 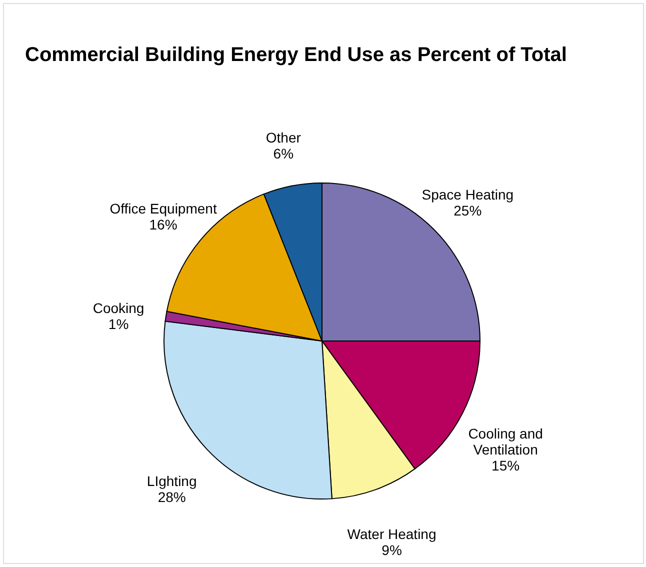 I want to click on chart-title: Commercial Building Energy End Use as Percent of Total, so click(x=296, y=55).